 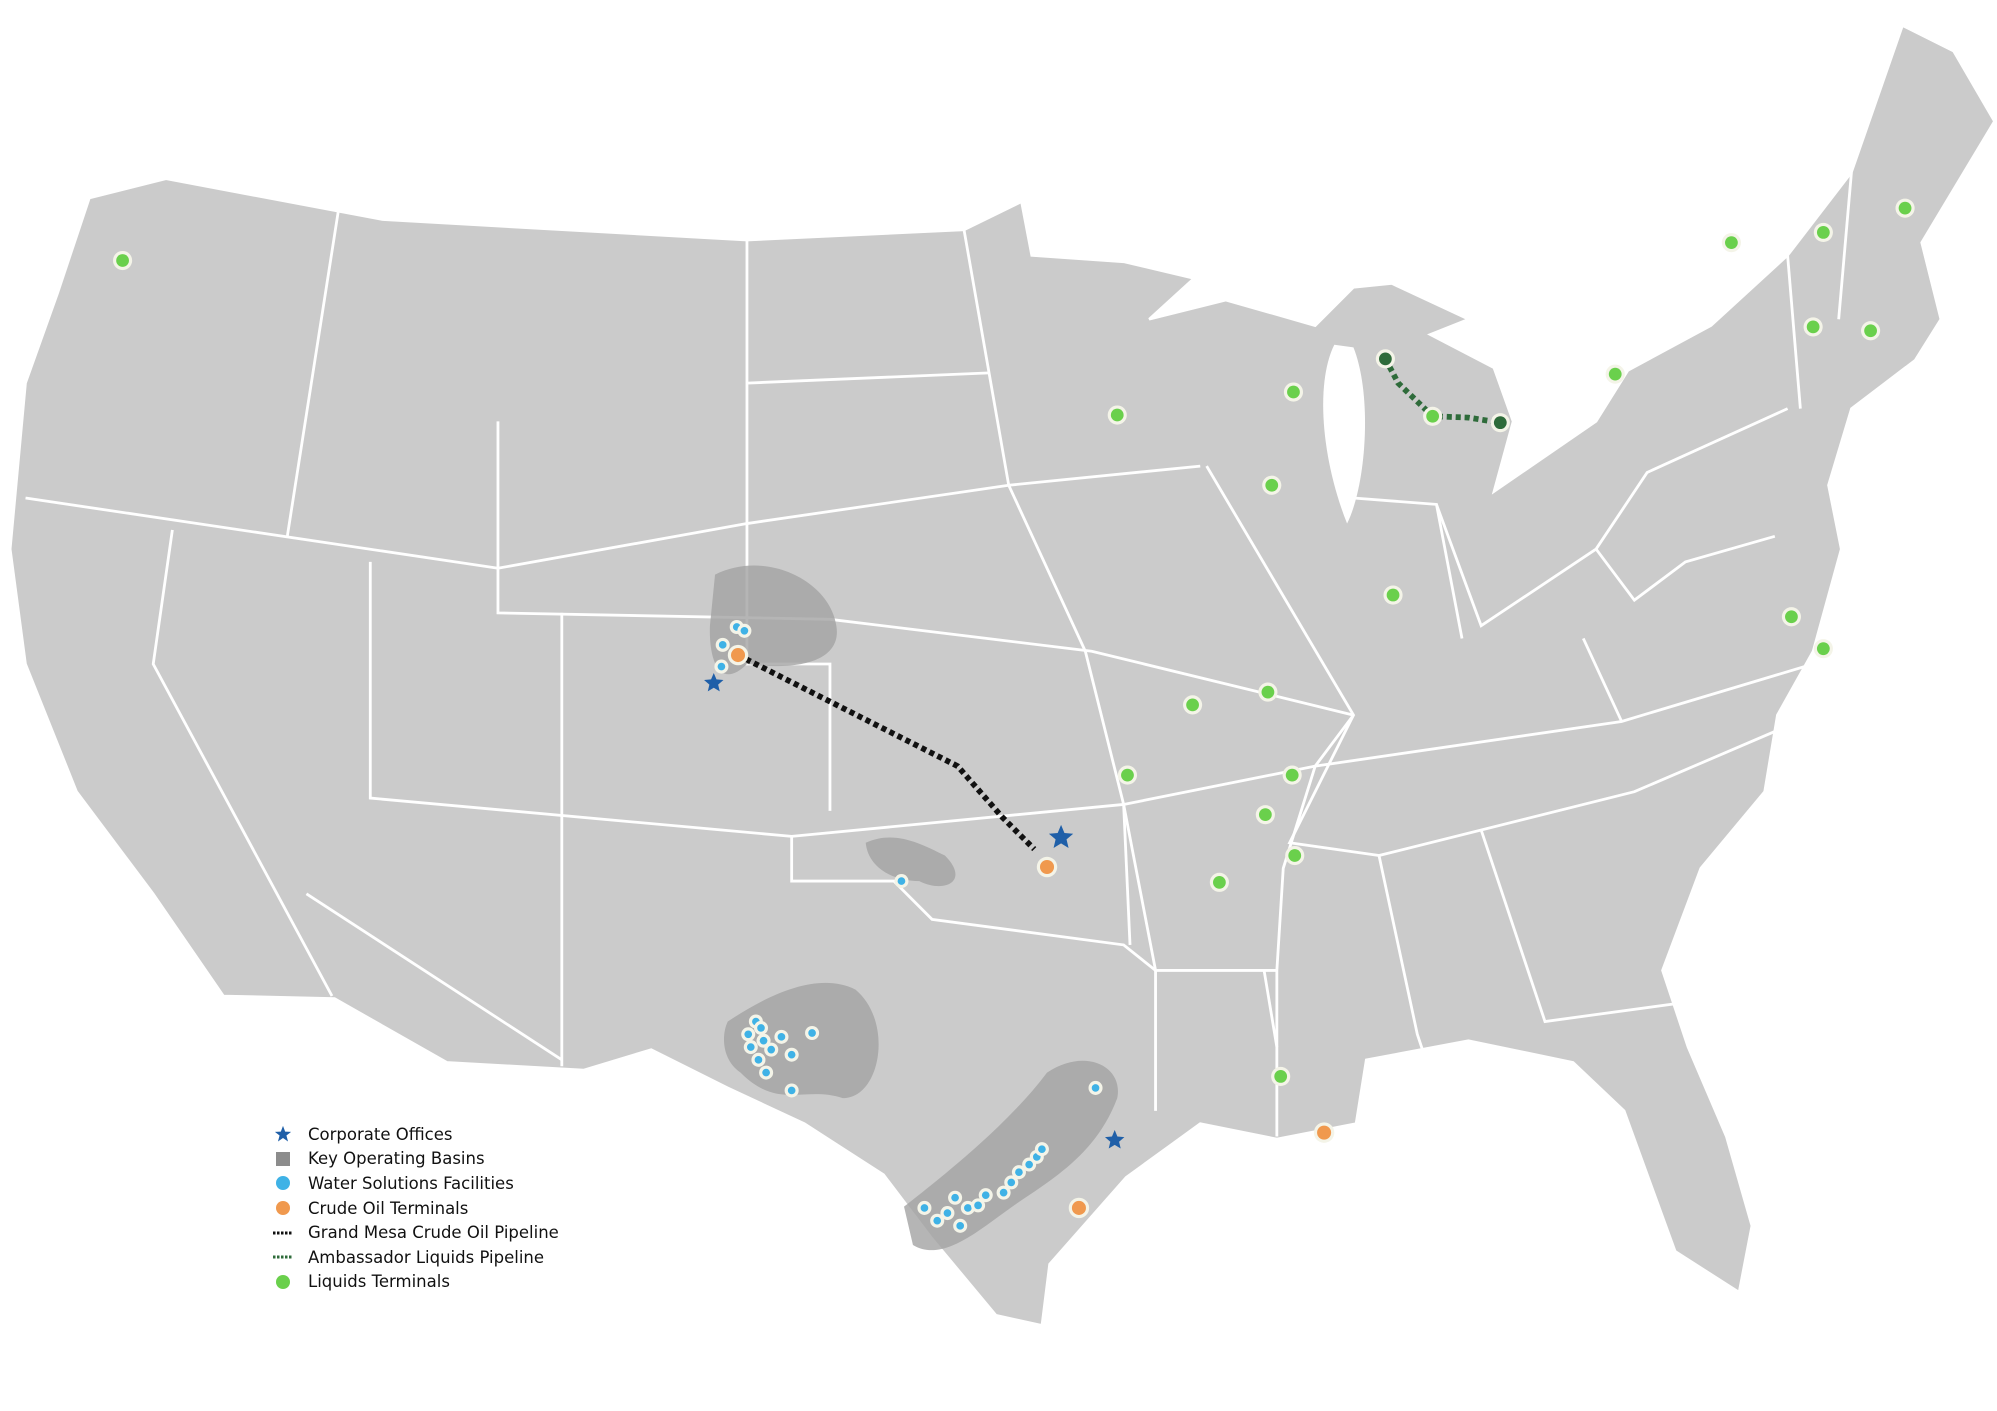 What do you see at coordinates (283, 1159) in the screenshot?
I see `square-icon` at bounding box center [283, 1159].